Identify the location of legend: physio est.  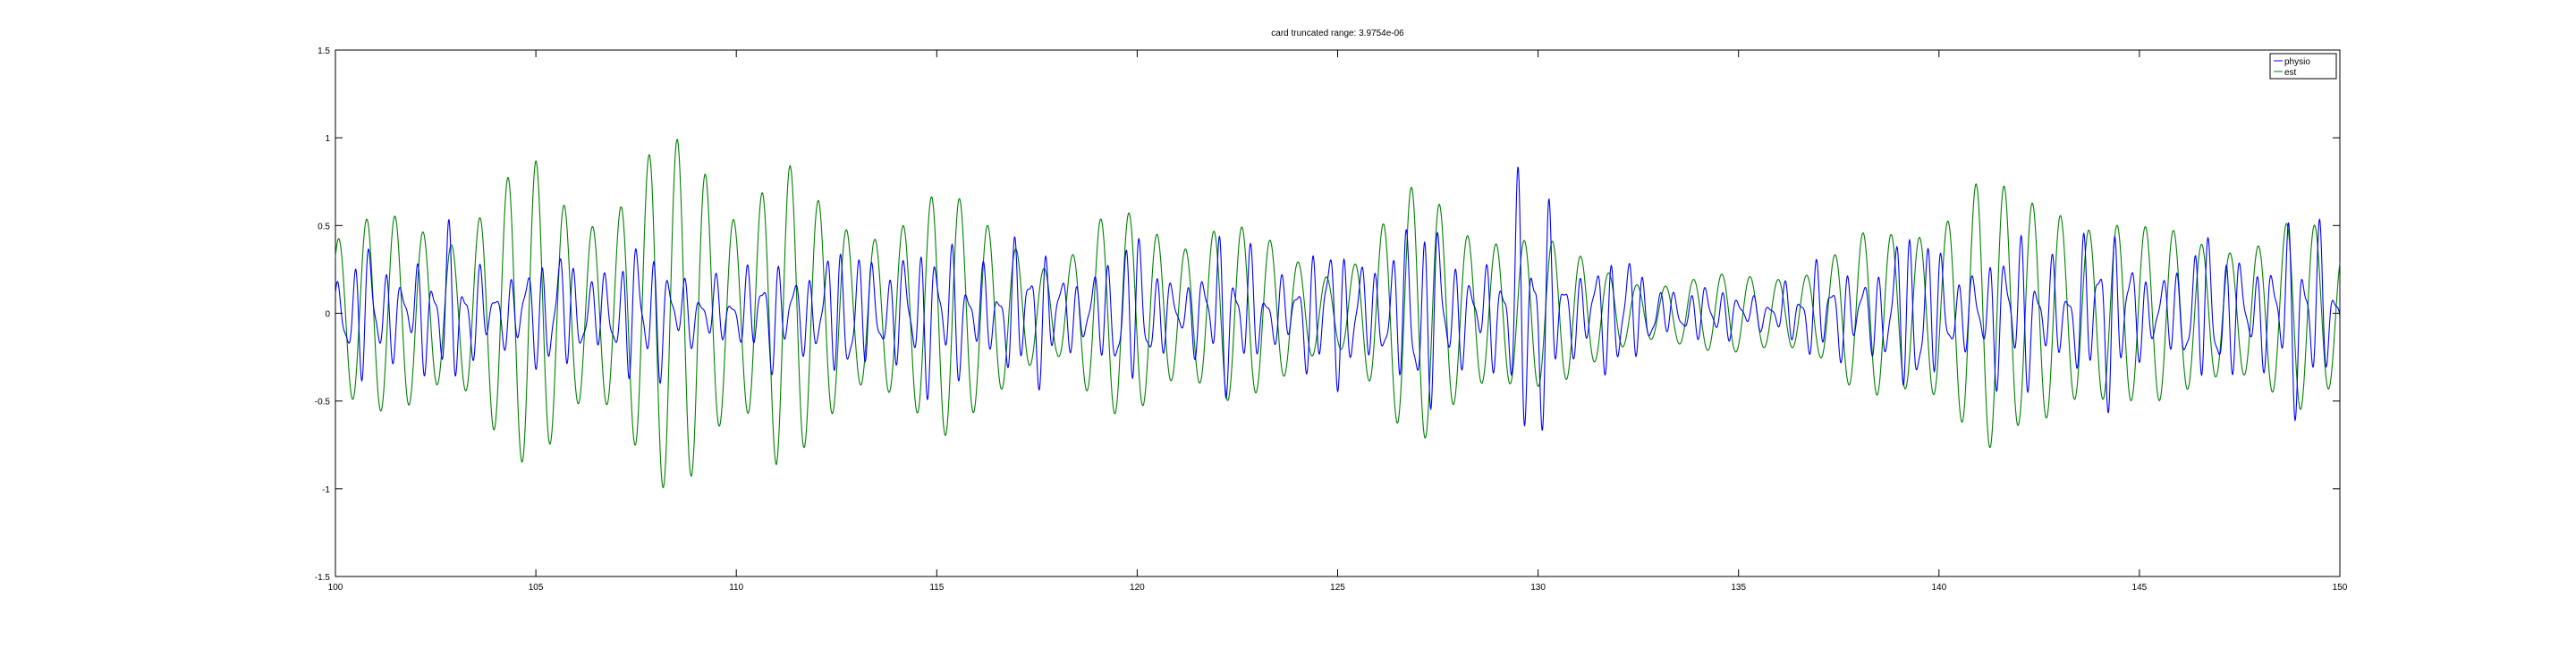
(2303, 66).